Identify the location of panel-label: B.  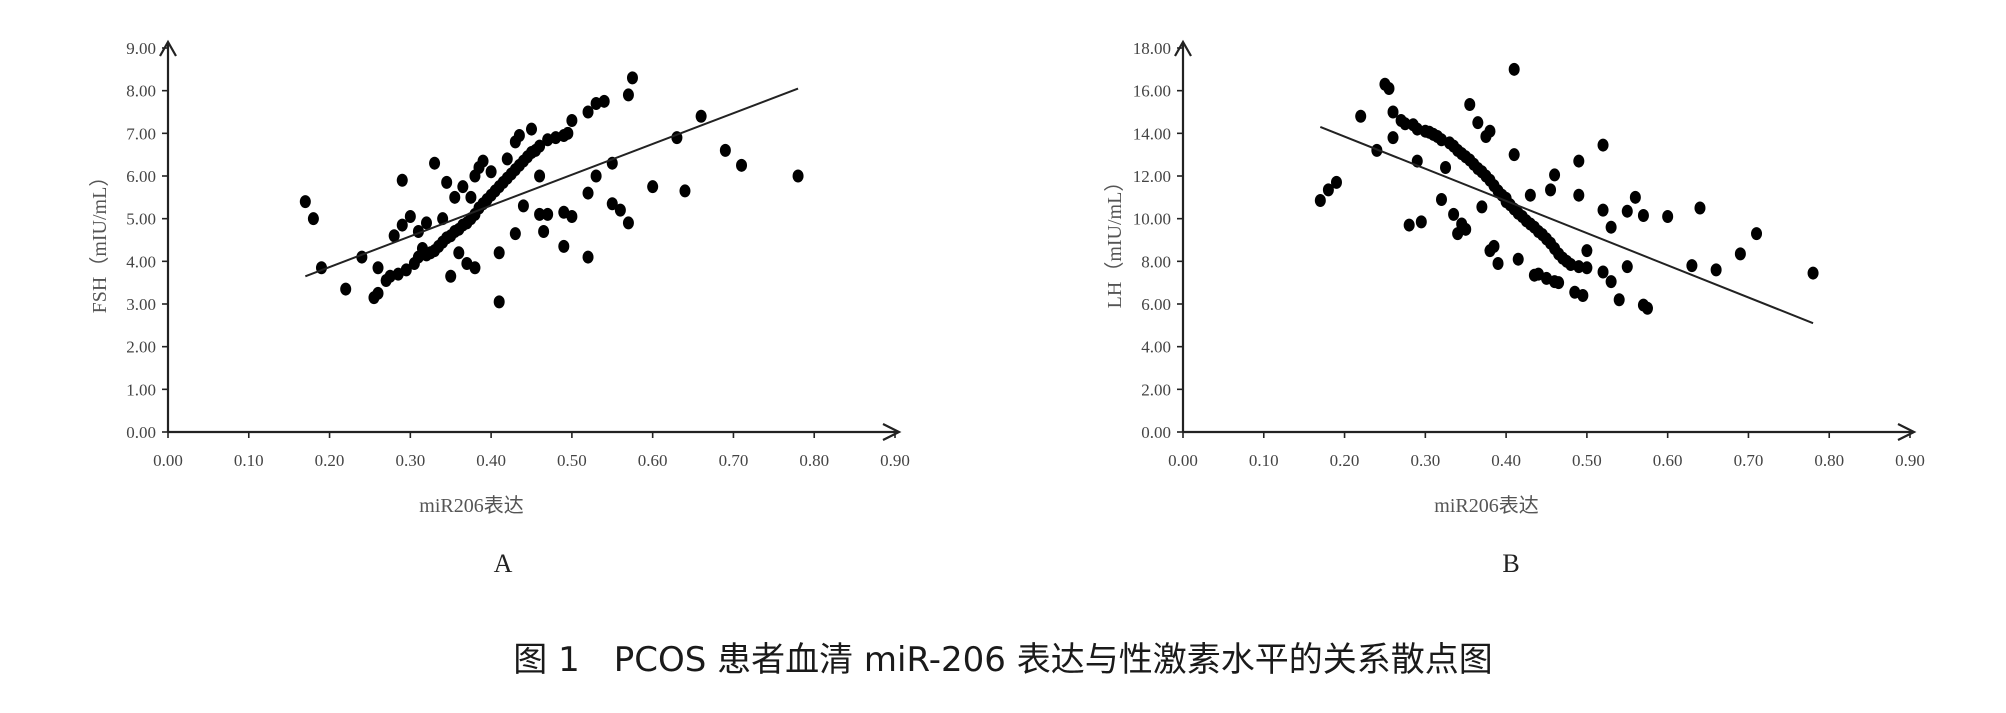
(1510, 563).